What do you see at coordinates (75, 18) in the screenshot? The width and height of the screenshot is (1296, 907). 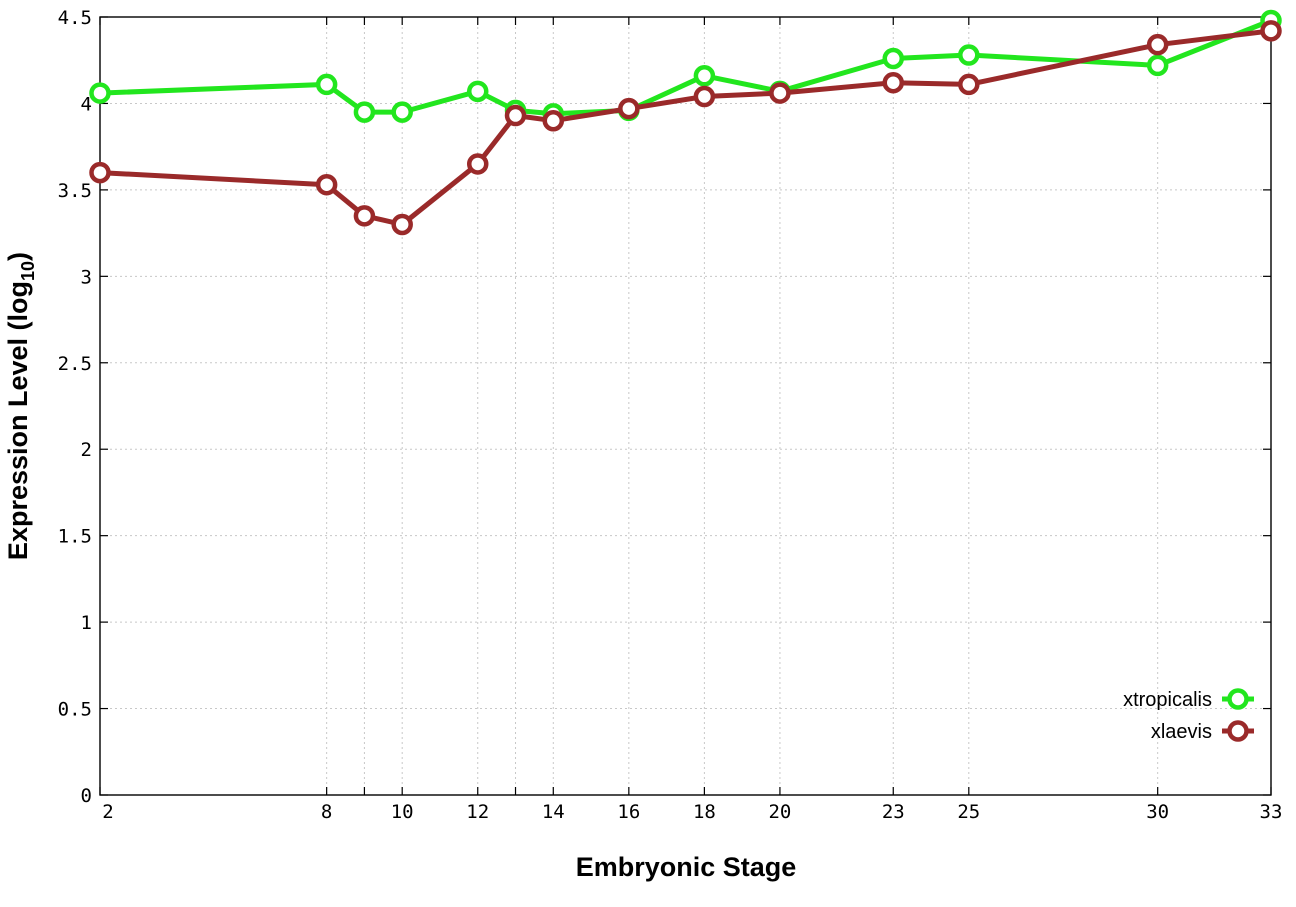 I see `y-tick-label: 4.5` at bounding box center [75, 18].